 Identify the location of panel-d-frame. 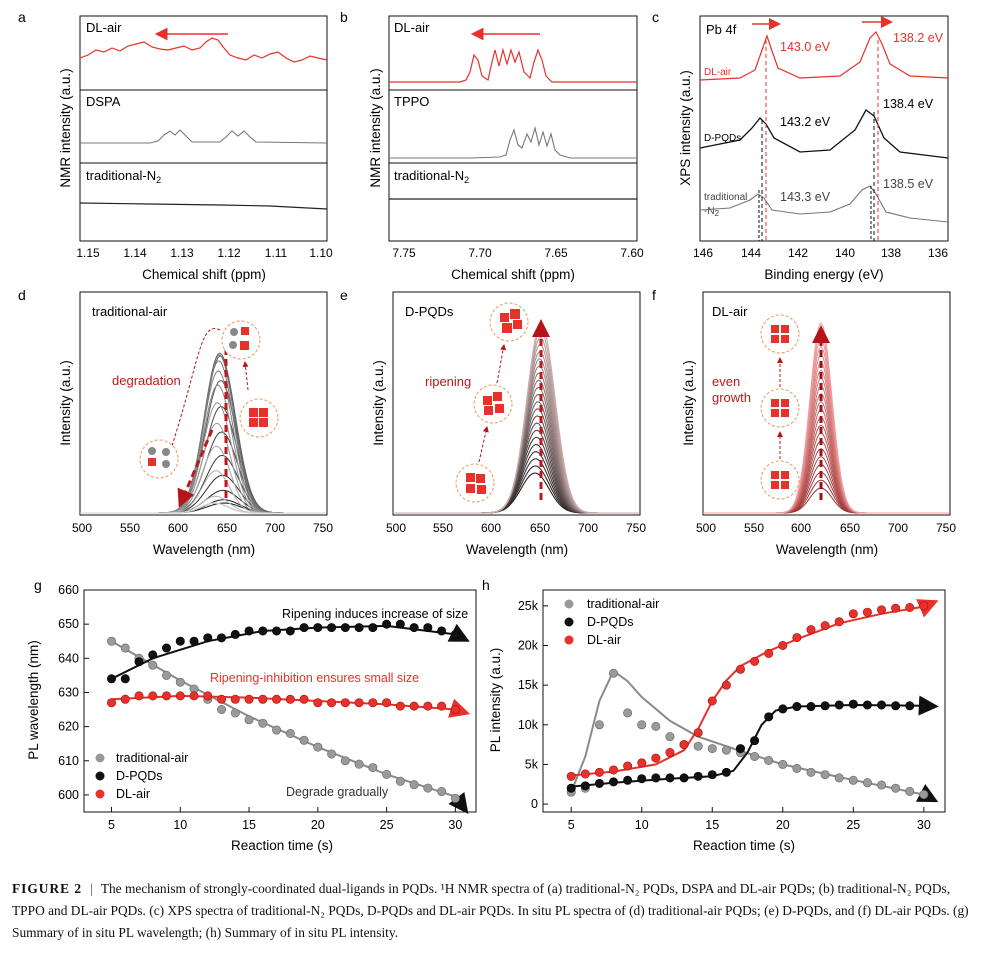
(203, 403).